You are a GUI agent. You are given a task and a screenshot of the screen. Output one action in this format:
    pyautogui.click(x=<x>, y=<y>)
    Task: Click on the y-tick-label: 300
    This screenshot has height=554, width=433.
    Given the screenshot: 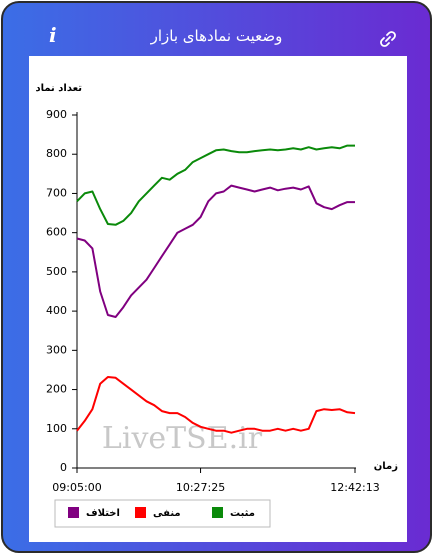 What is the action you would take?
    pyautogui.click(x=56, y=349)
    